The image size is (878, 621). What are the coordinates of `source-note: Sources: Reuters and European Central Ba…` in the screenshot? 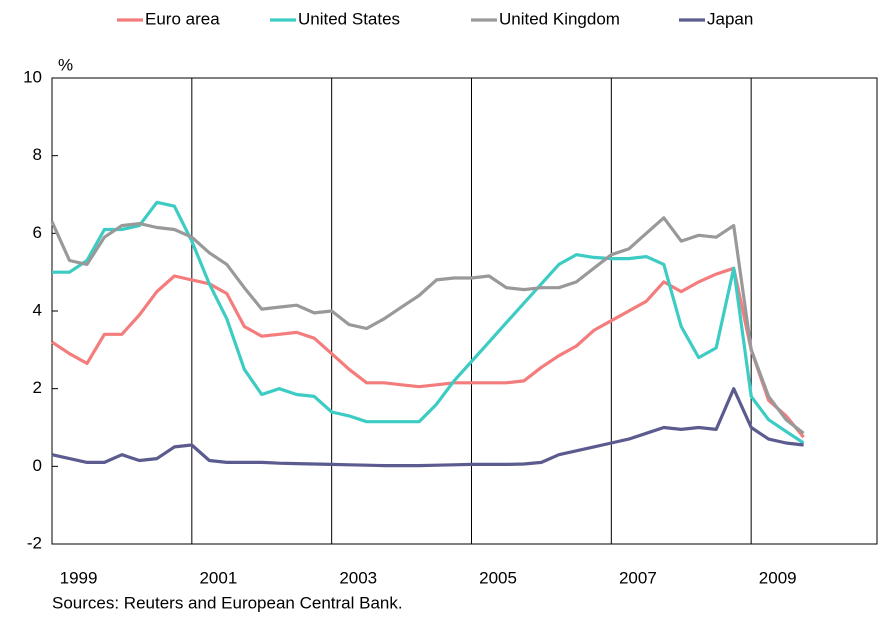 It's located at (227, 602).